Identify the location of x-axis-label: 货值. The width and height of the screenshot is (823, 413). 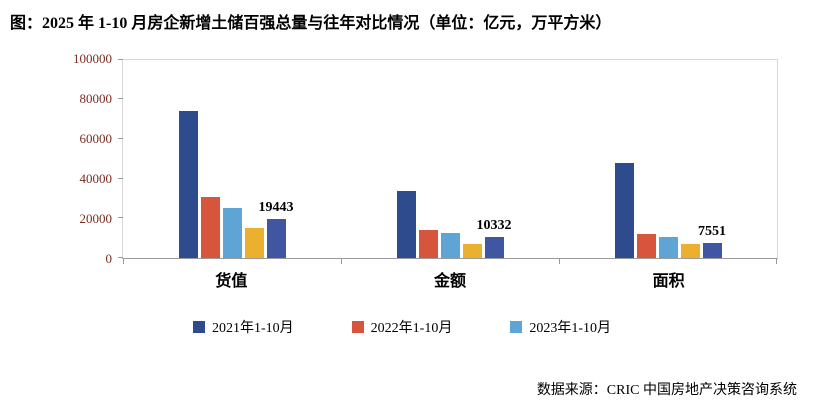
(231, 281).